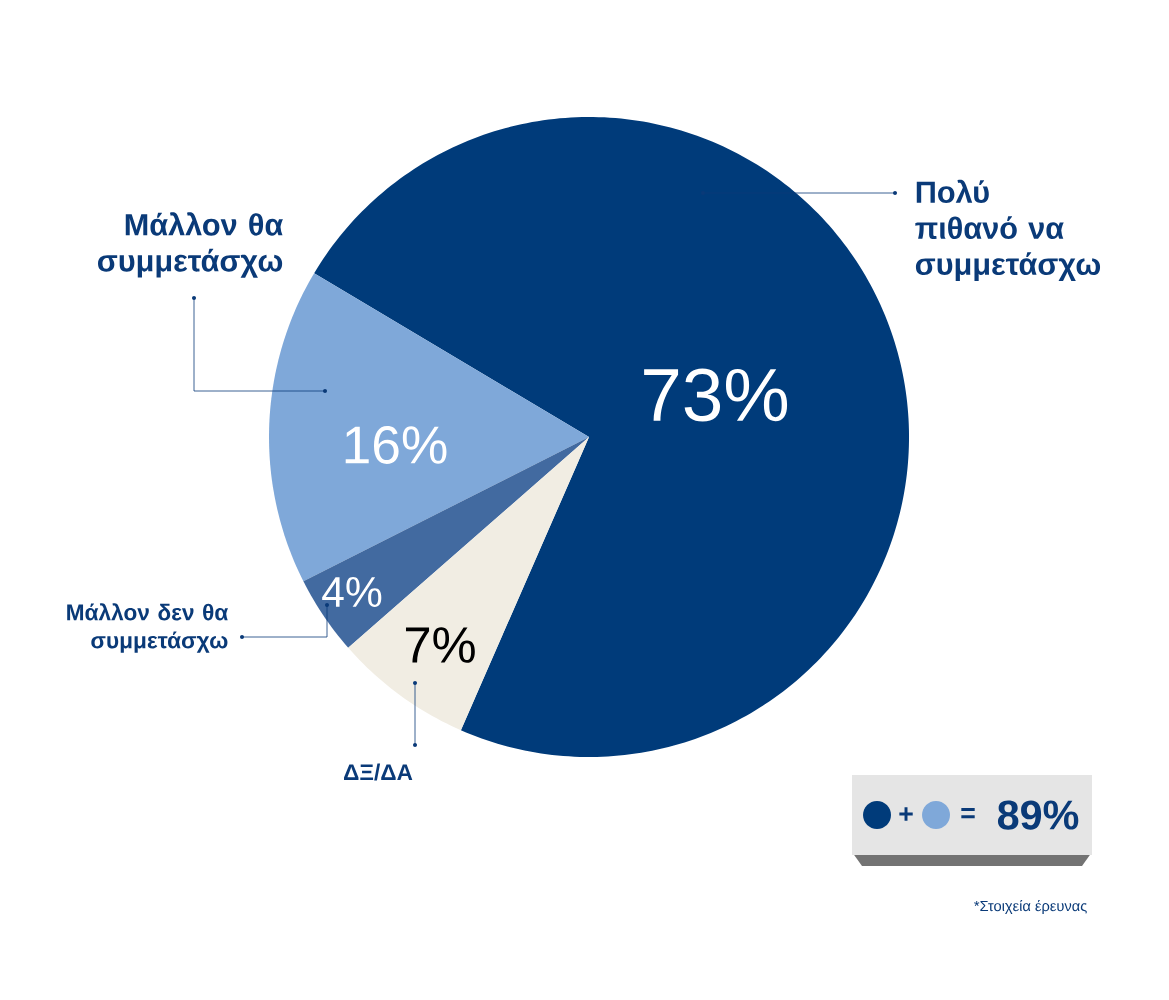 This screenshot has height=1000, width=1169. I want to click on text: 89%, so click(1038, 815).